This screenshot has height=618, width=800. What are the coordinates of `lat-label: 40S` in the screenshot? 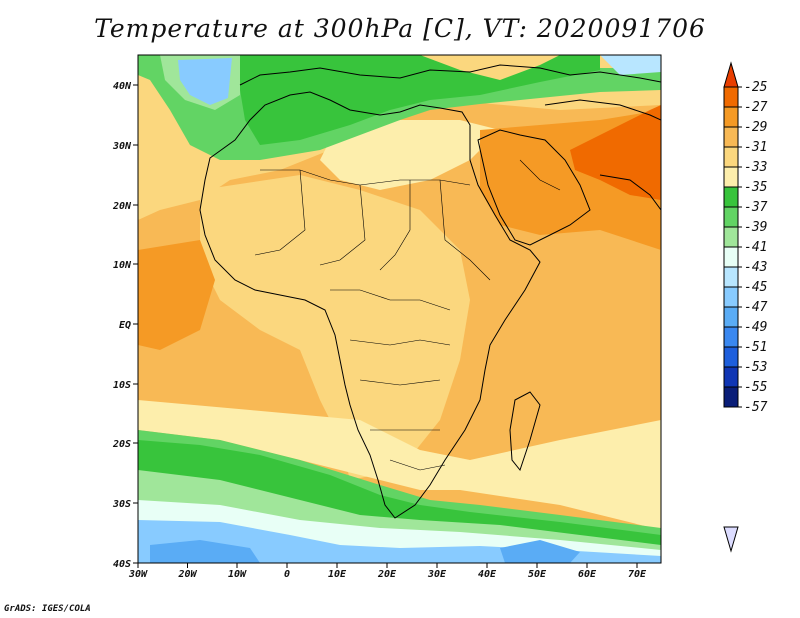 It's located at (122, 564).